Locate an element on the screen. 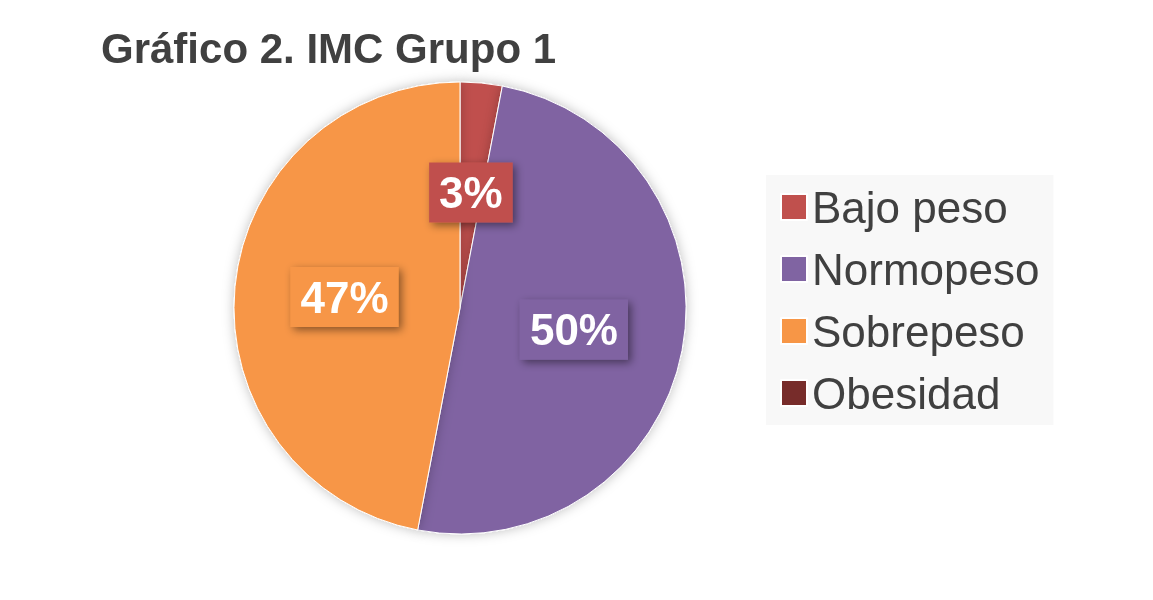 This screenshot has width=1153, height=600. data-label: 47% is located at coordinates (344, 297).